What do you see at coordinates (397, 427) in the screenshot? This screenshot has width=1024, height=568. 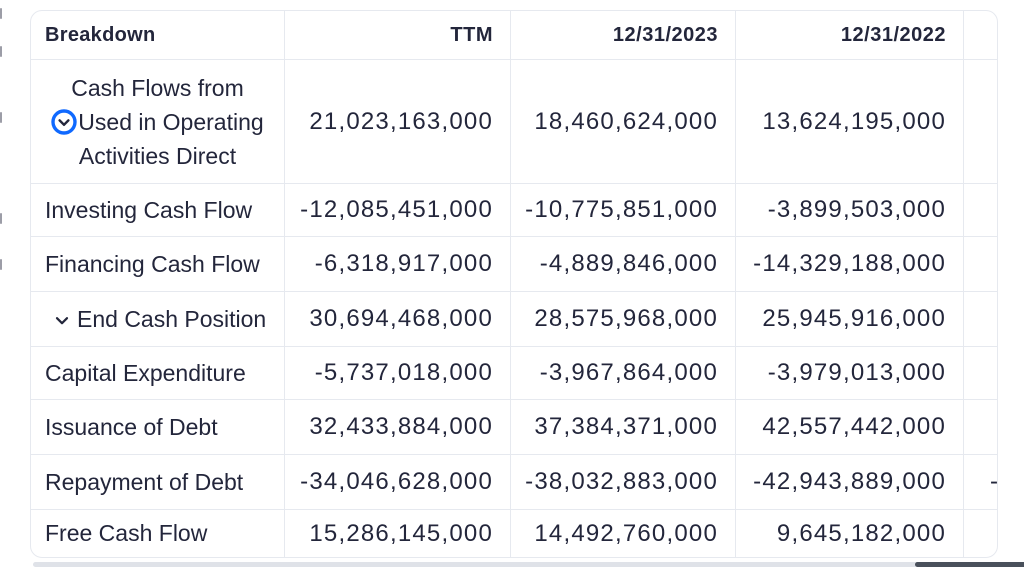 I see `cell-value: 32,433,884,000` at bounding box center [397, 427].